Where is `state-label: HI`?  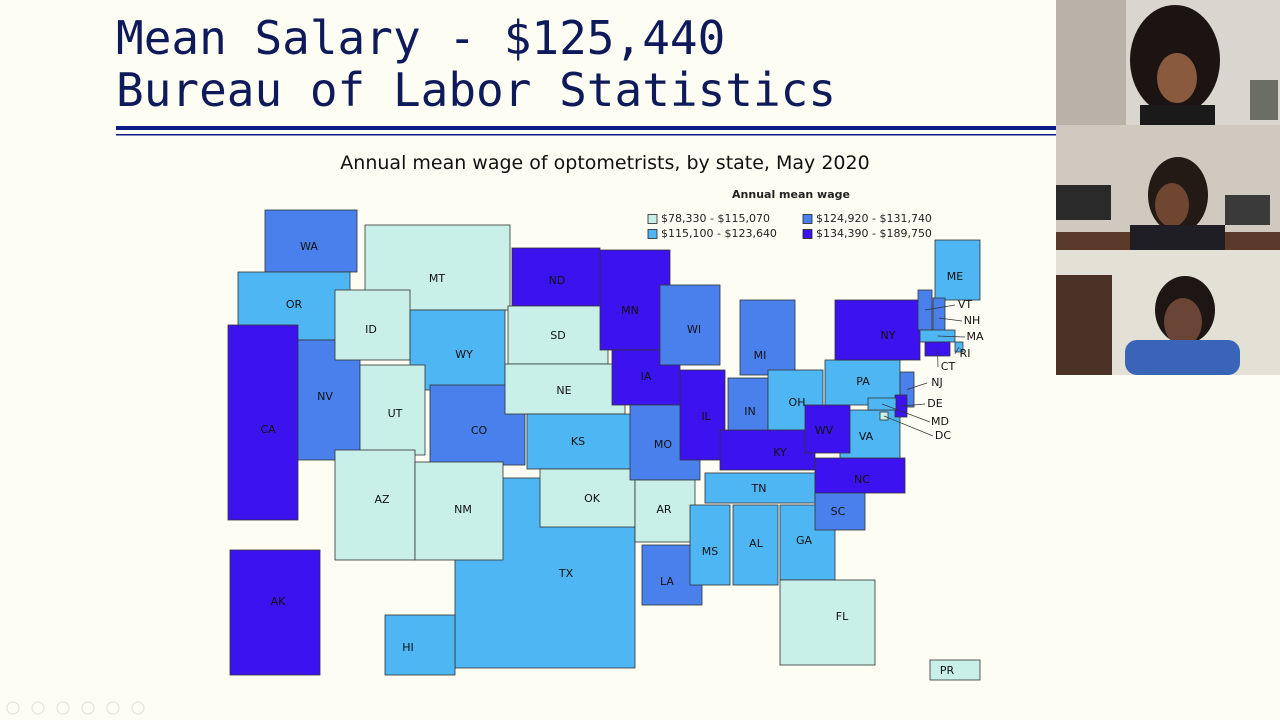 state-label: HI is located at coordinates (408, 647).